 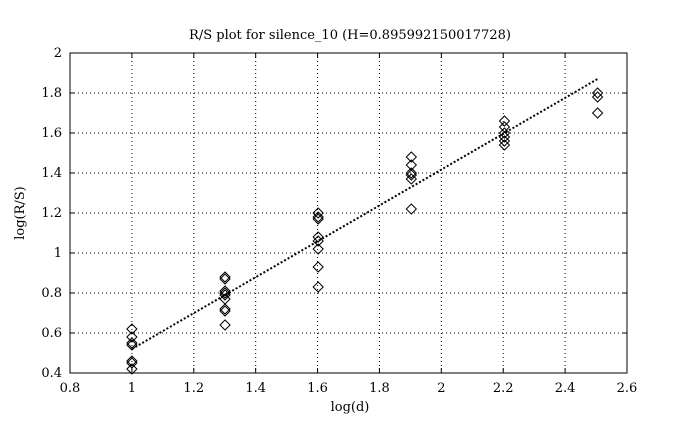 What do you see at coordinates (51, 133) in the screenshot?
I see `y-tick-label: 1.6` at bounding box center [51, 133].